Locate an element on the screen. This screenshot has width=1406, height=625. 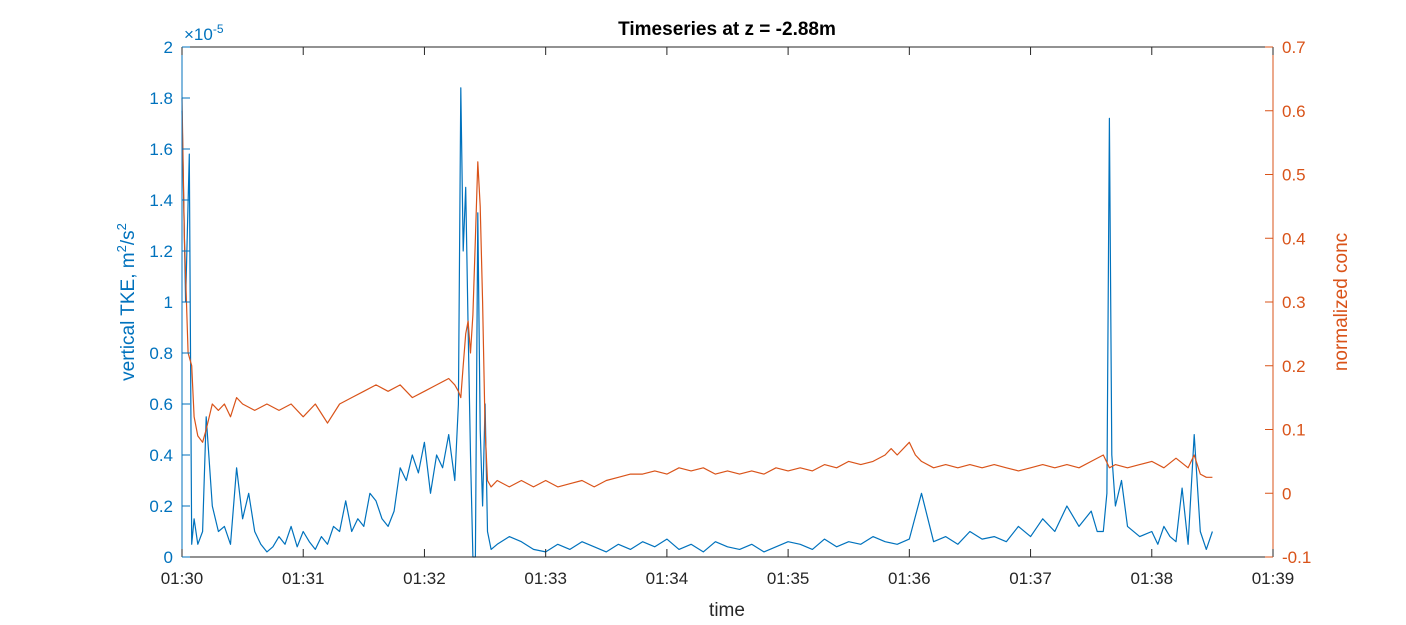
y-right-tick-label: 0.1 is located at coordinates (1294, 430).